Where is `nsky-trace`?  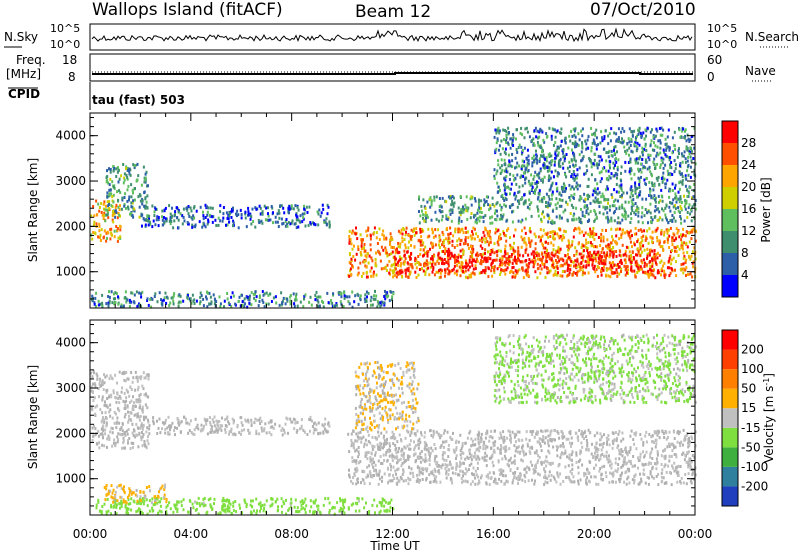 nsky-trace is located at coordinates (392, 35).